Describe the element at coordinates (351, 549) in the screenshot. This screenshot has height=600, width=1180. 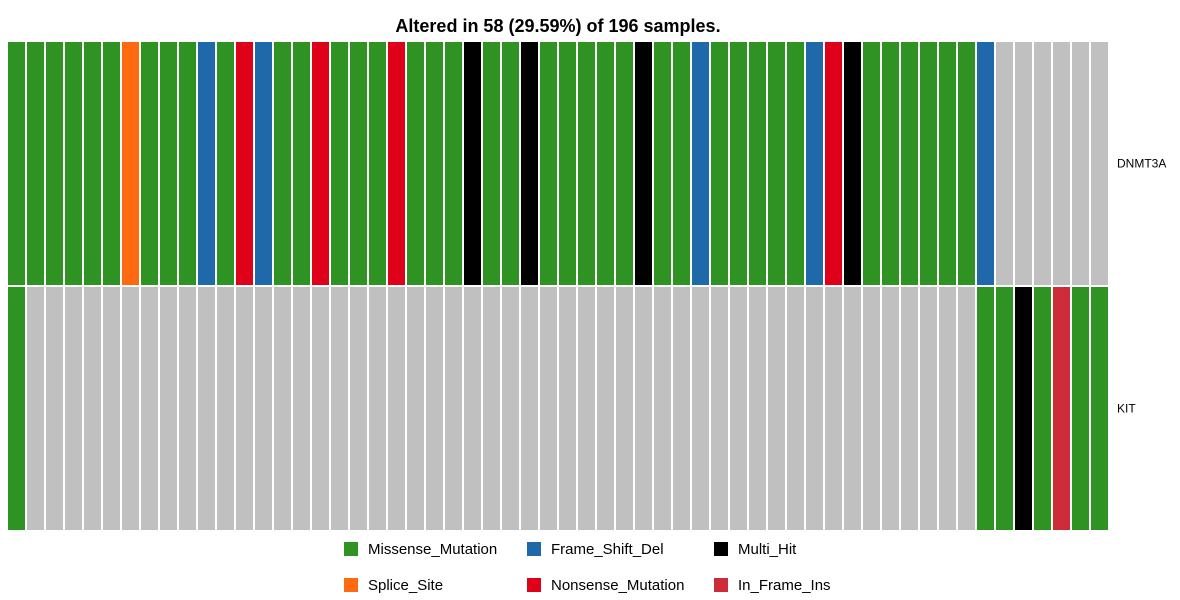
I see `legend-swatch-missense-mutation` at that location.